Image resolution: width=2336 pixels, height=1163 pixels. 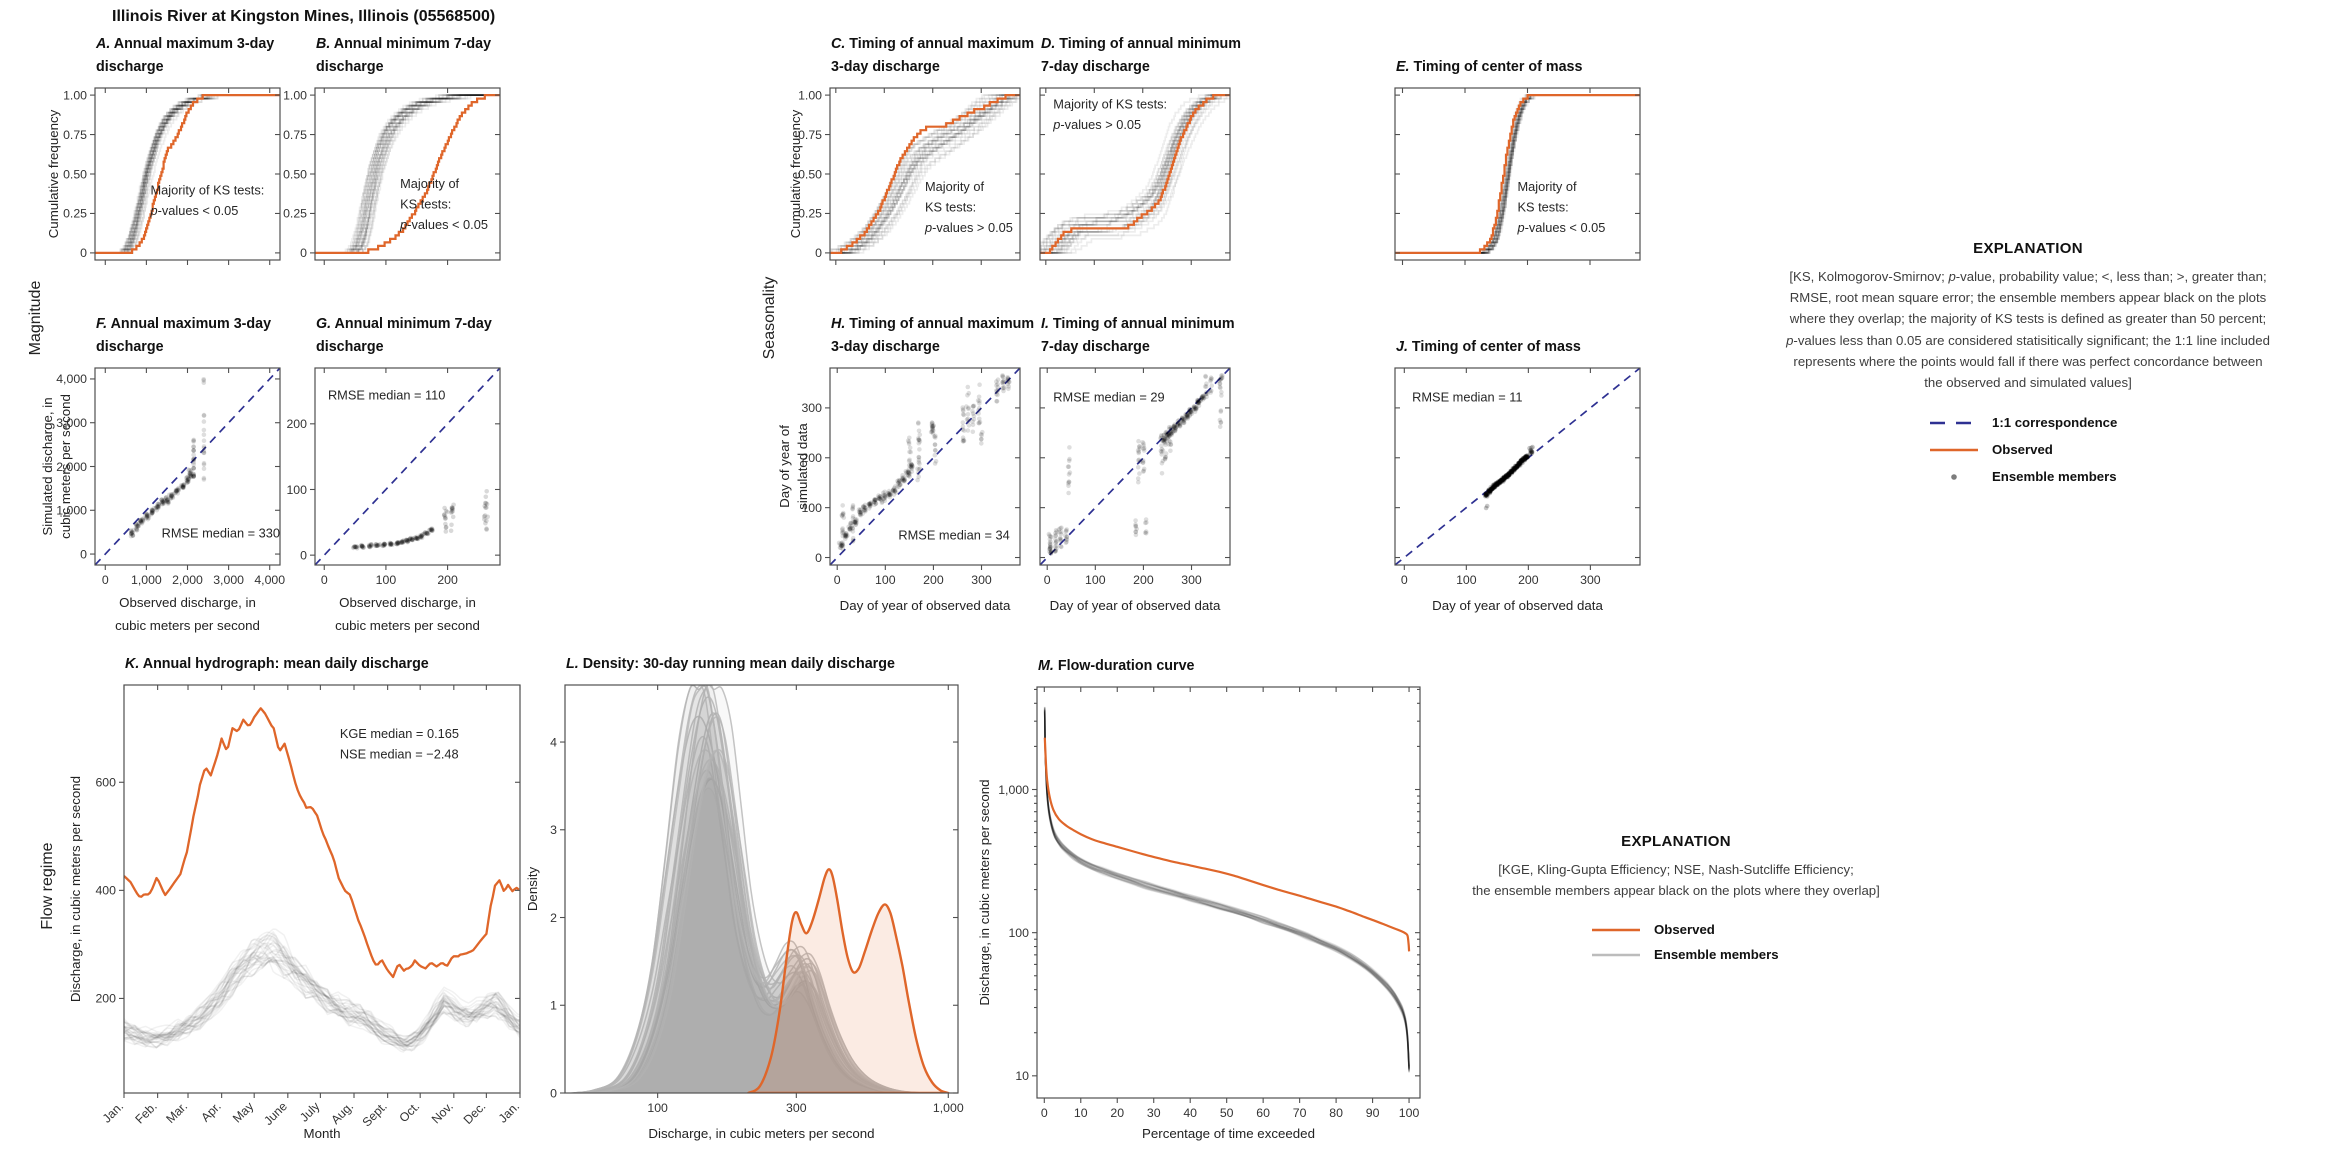 I want to click on x-tick-label: 60, so click(x=1263, y=1113).